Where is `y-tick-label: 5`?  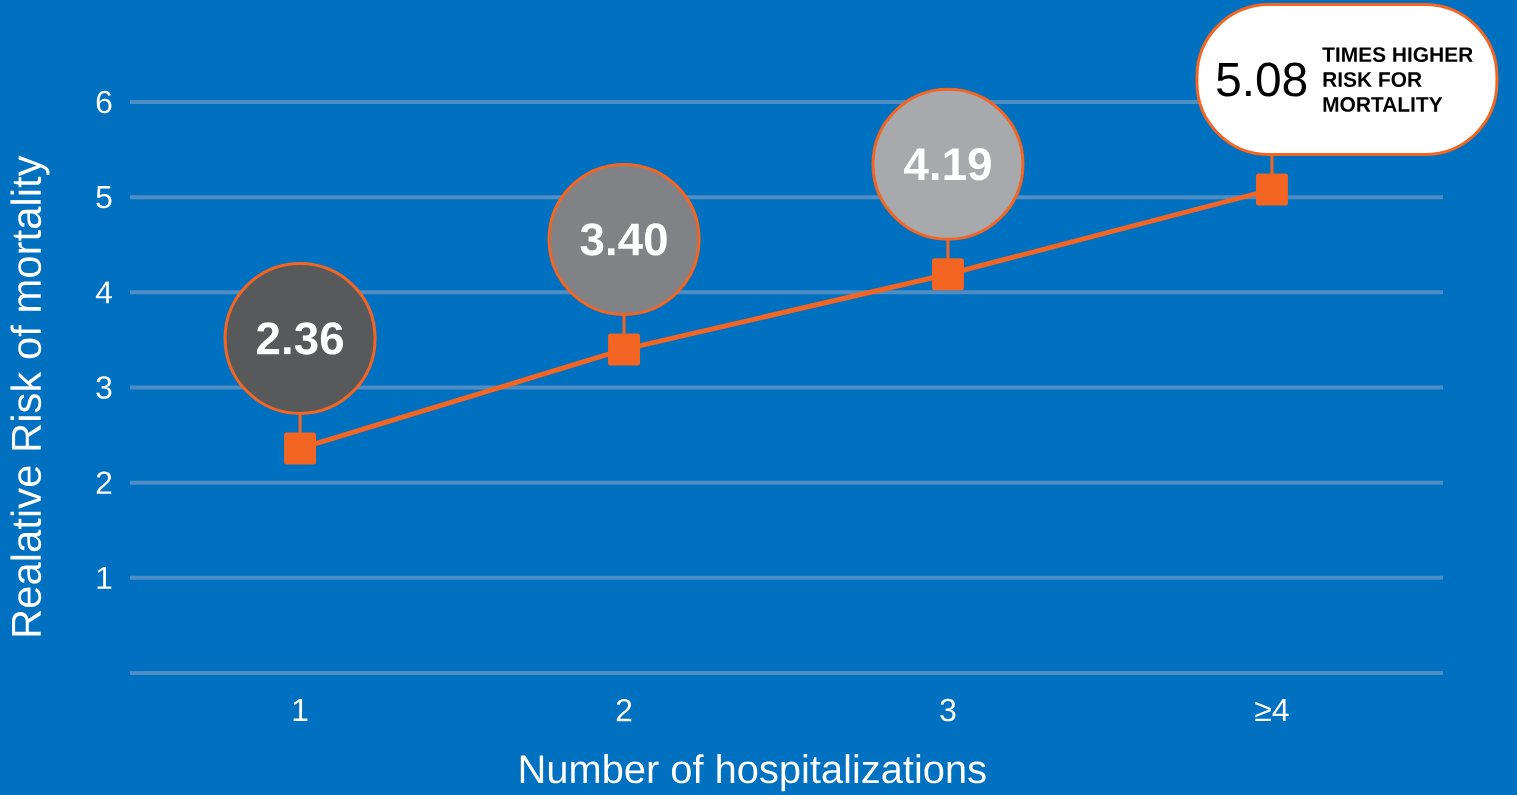
y-tick-label: 5 is located at coordinates (104, 197).